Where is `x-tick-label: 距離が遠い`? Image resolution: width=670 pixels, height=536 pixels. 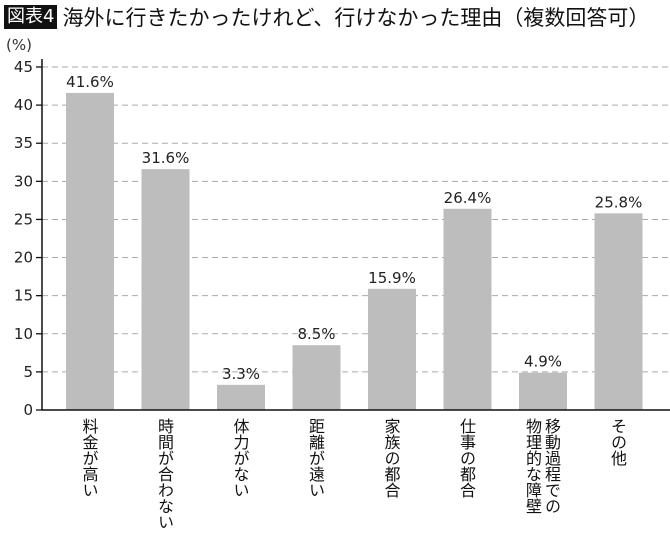 x-tick-label: 距離が遠い is located at coordinates (315, 458).